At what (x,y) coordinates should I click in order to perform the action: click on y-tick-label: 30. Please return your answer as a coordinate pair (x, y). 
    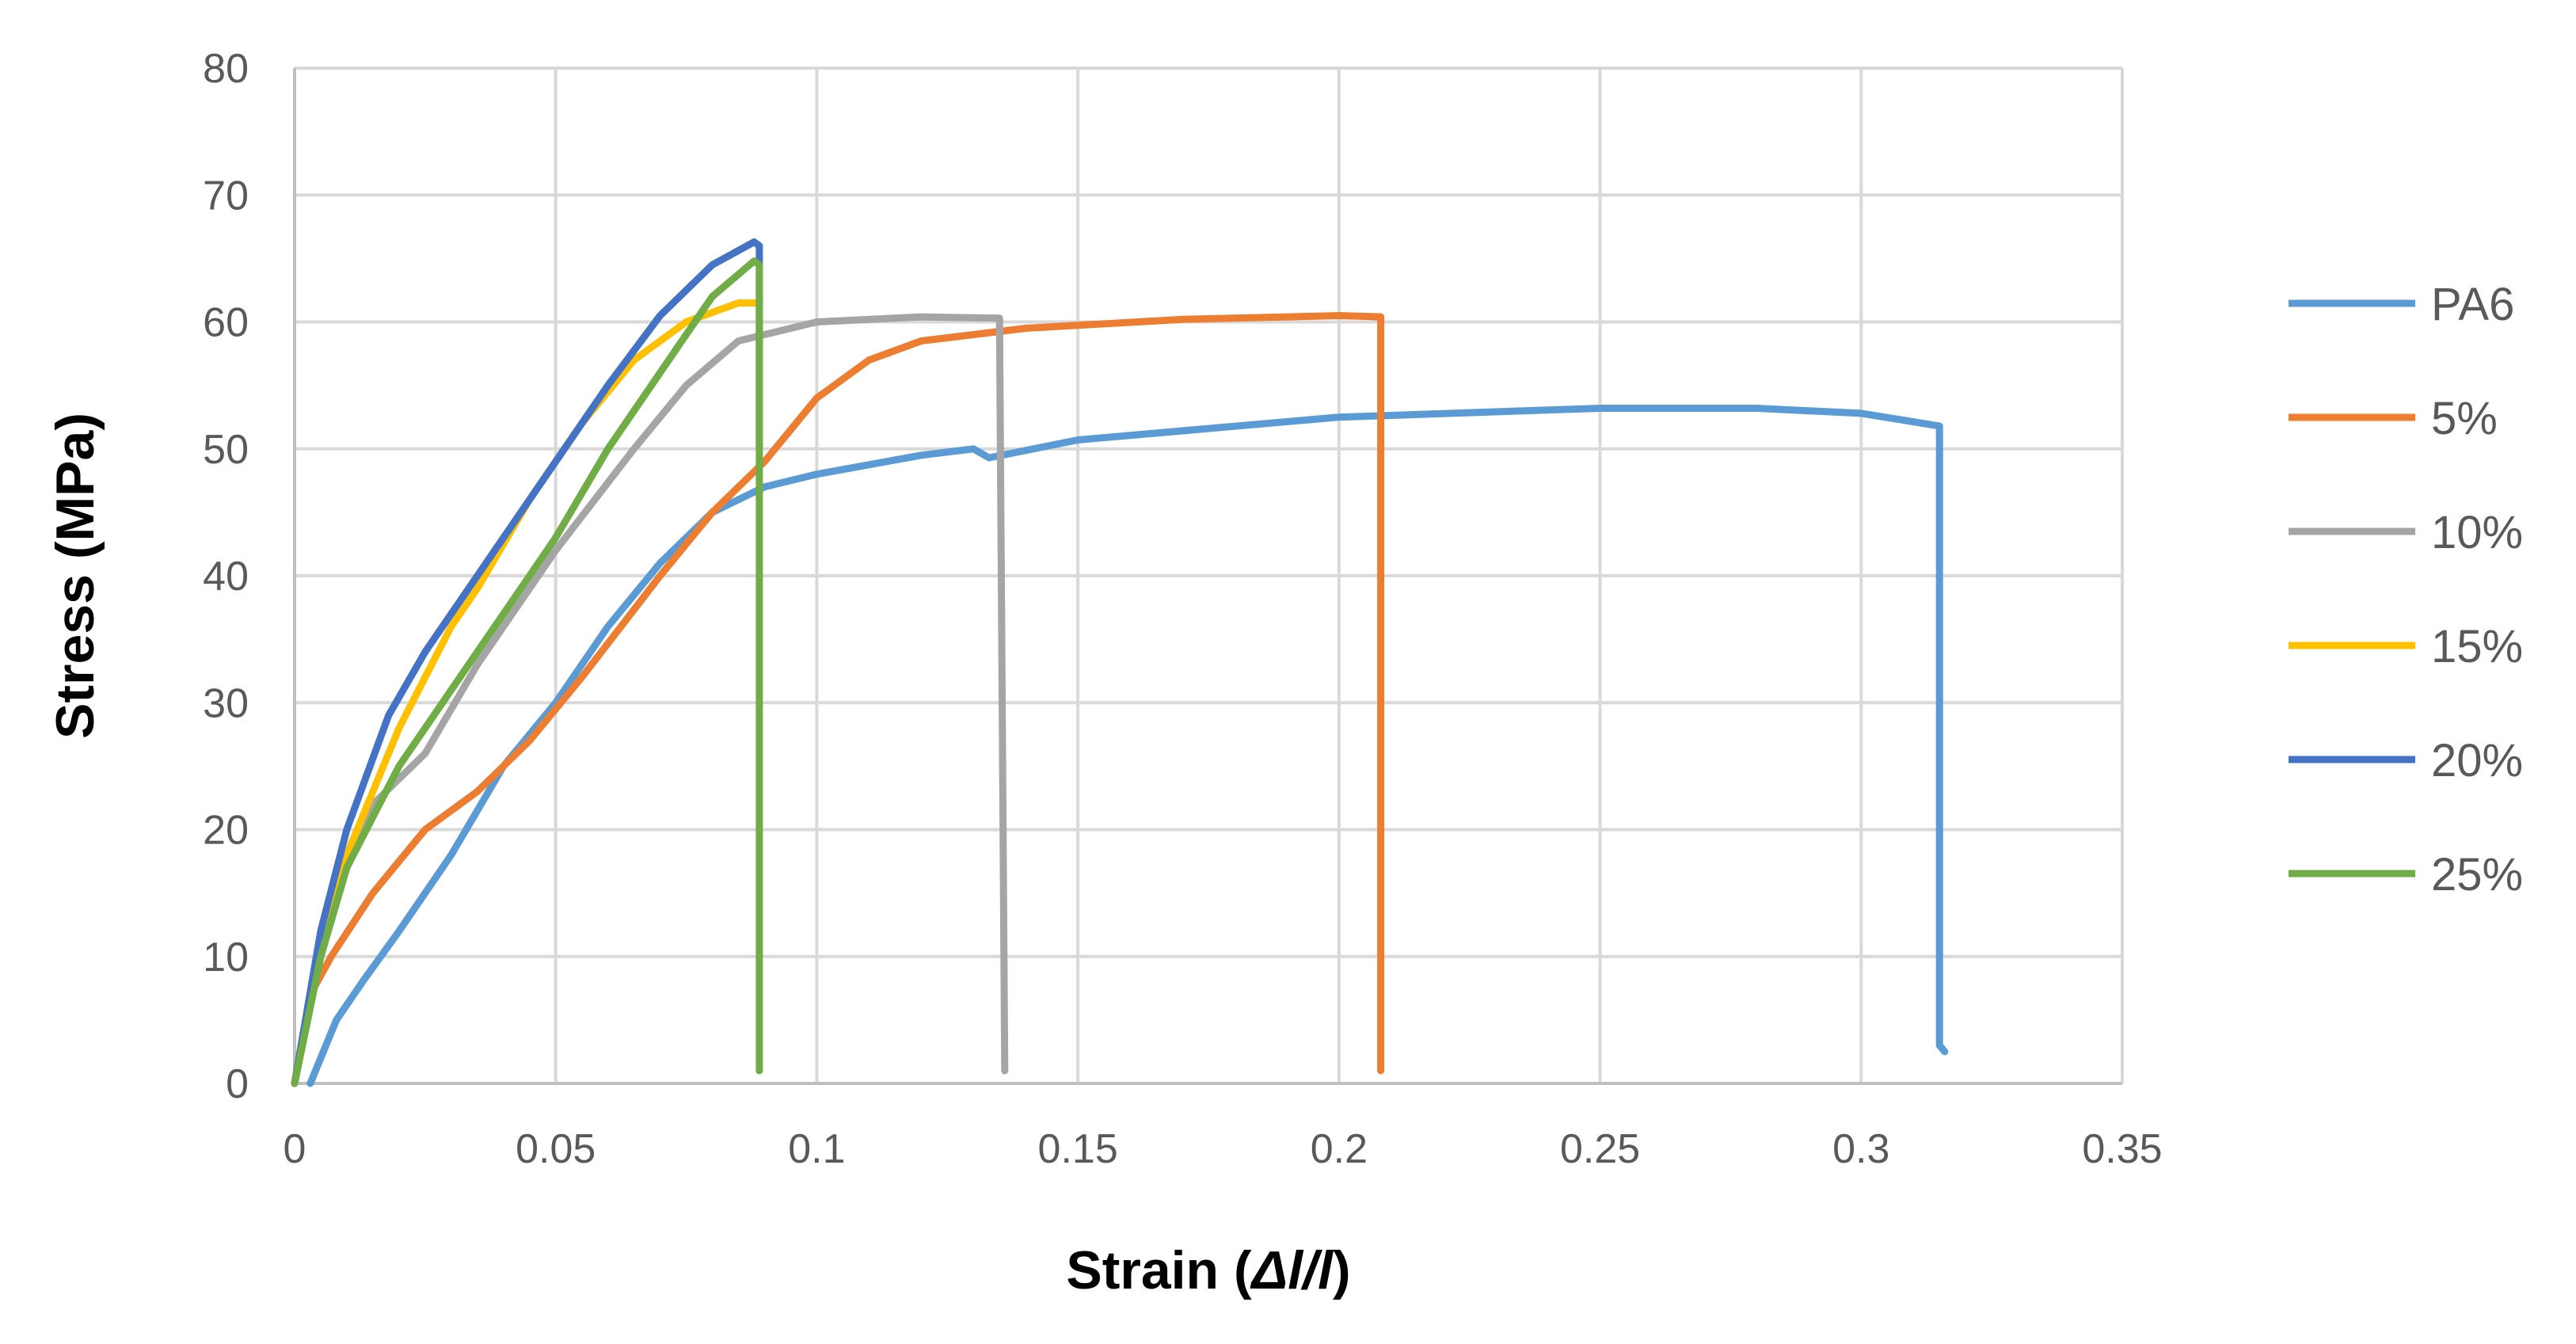
    Looking at the image, I should click on (226, 703).